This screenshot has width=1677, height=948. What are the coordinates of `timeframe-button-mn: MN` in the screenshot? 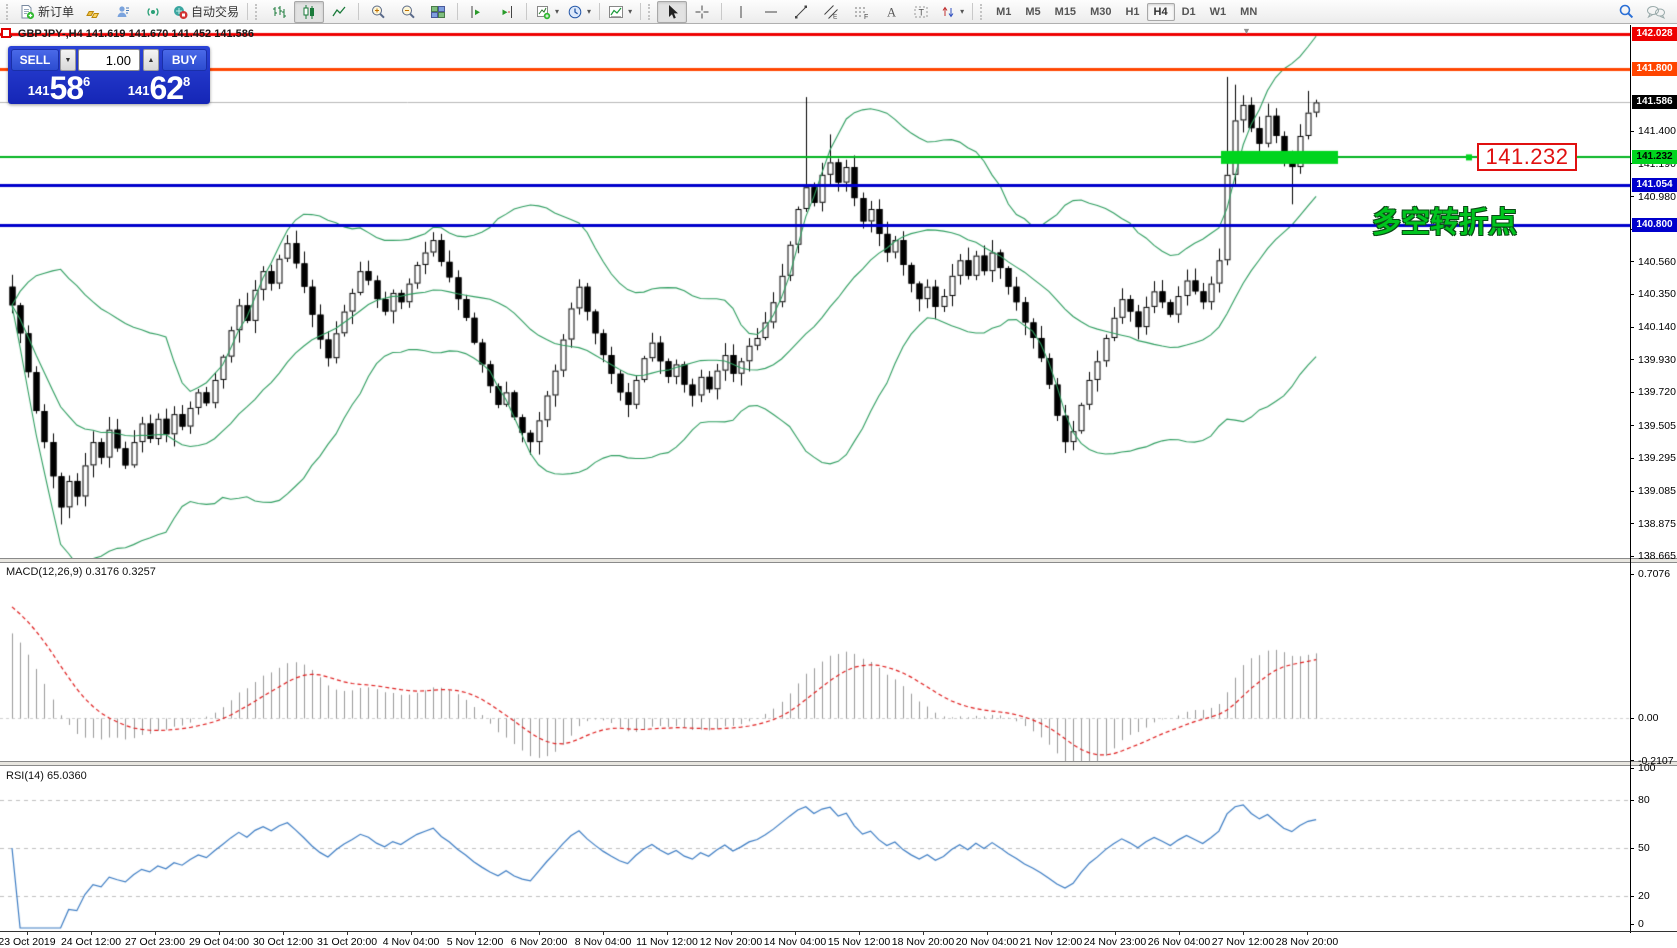 It's located at (1249, 11).